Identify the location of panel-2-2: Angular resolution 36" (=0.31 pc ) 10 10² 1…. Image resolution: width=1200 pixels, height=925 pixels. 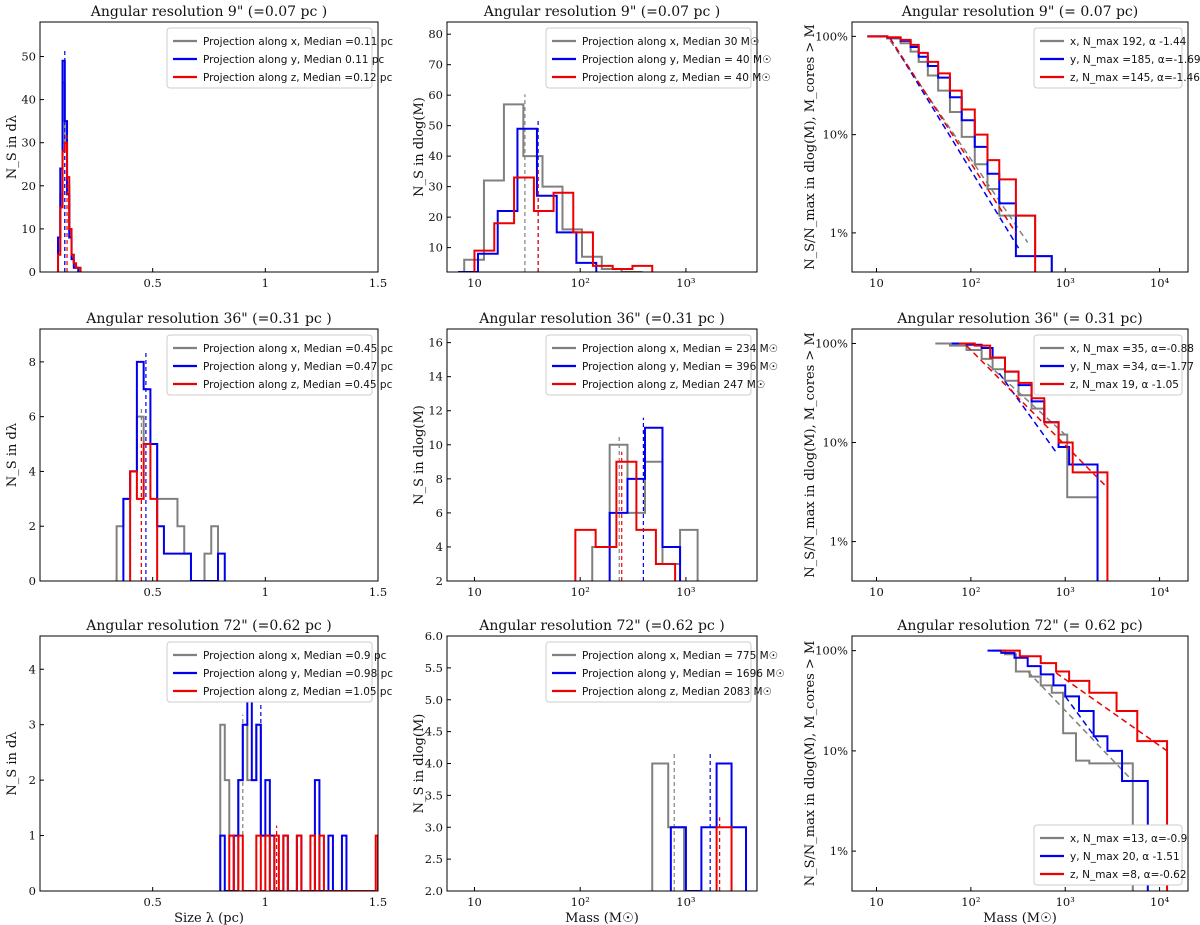
(595, 455).